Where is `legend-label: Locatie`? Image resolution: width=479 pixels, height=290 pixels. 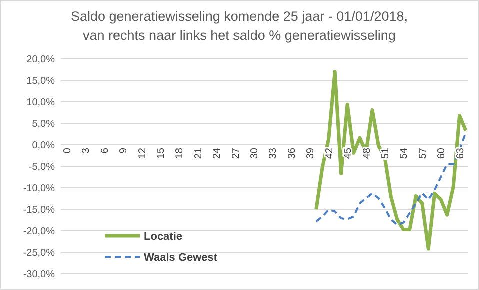 legend-label: Locatie is located at coordinates (163, 236).